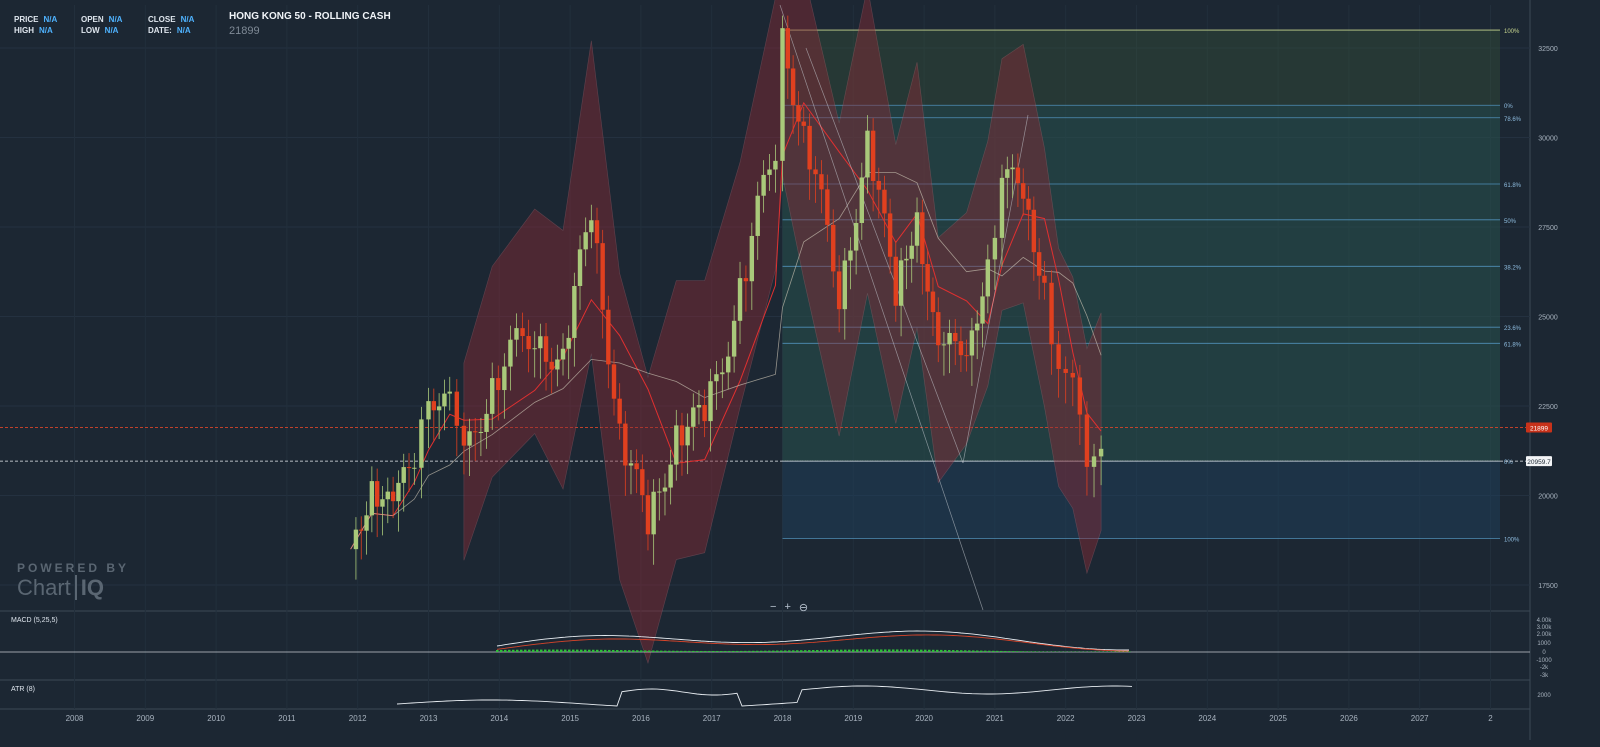 The width and height of the screenshot is (1600, 747). What do you see at coordinates (34, 620) in the screenshot?
I see `macd-panel-label: MACD (5,25,5)` at bounding box center [34, 620].